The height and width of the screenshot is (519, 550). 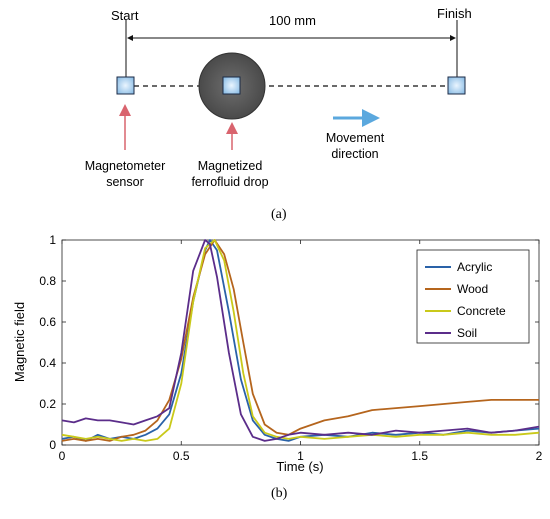 What do you see at coordinates (474, 267) in the screenshot?
I see `legend-label-acrylic: Acrylic` at bounding box center [474, 267].